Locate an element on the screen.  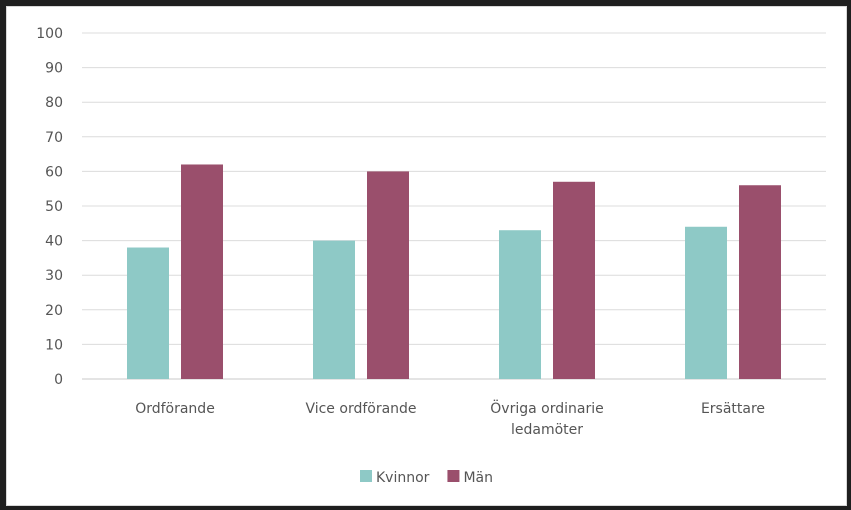
y-tick-label: 0 is located at coordinates (58, 380).